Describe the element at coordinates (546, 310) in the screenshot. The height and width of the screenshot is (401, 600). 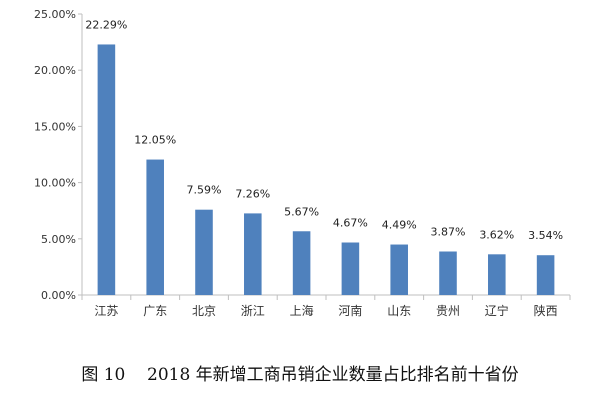
I see `category-label: 陕西` at that location.